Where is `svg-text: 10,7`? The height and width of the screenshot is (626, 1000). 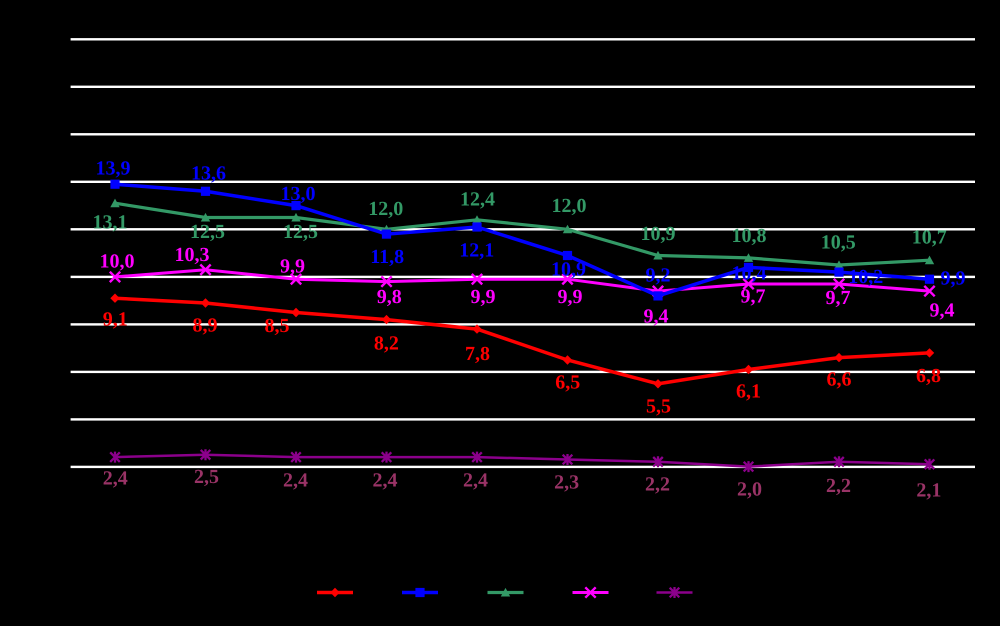 svg-text: 10,7 is located at coordinates (929, 238).